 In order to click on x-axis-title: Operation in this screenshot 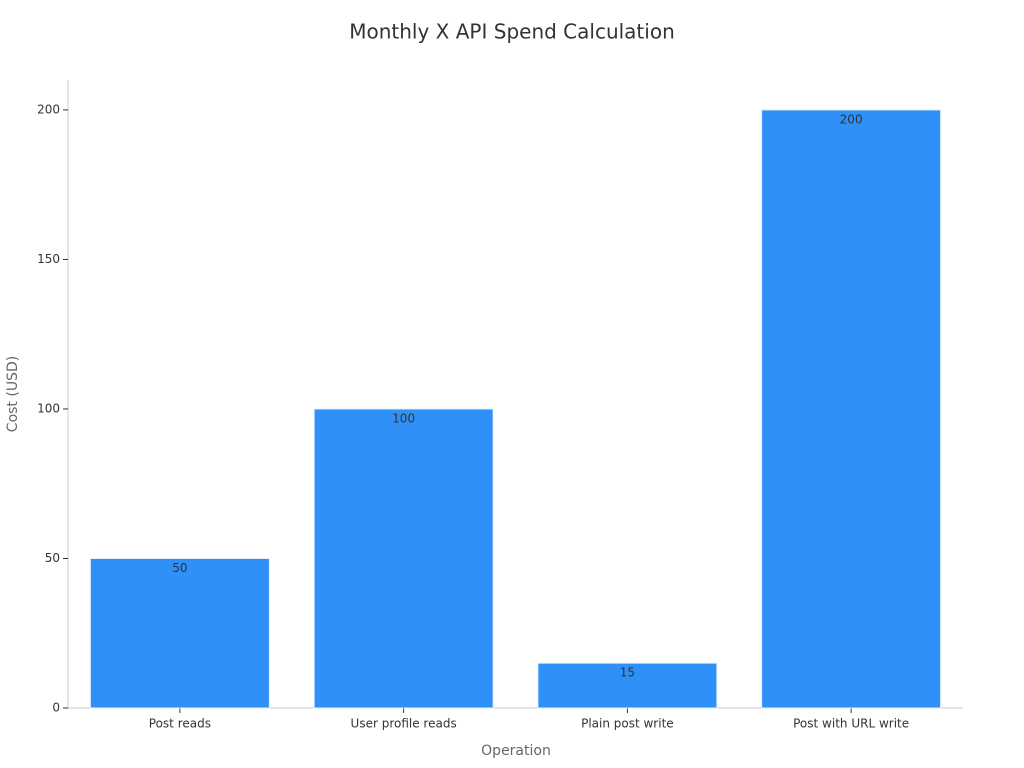, I will do `click(516, 751)`.